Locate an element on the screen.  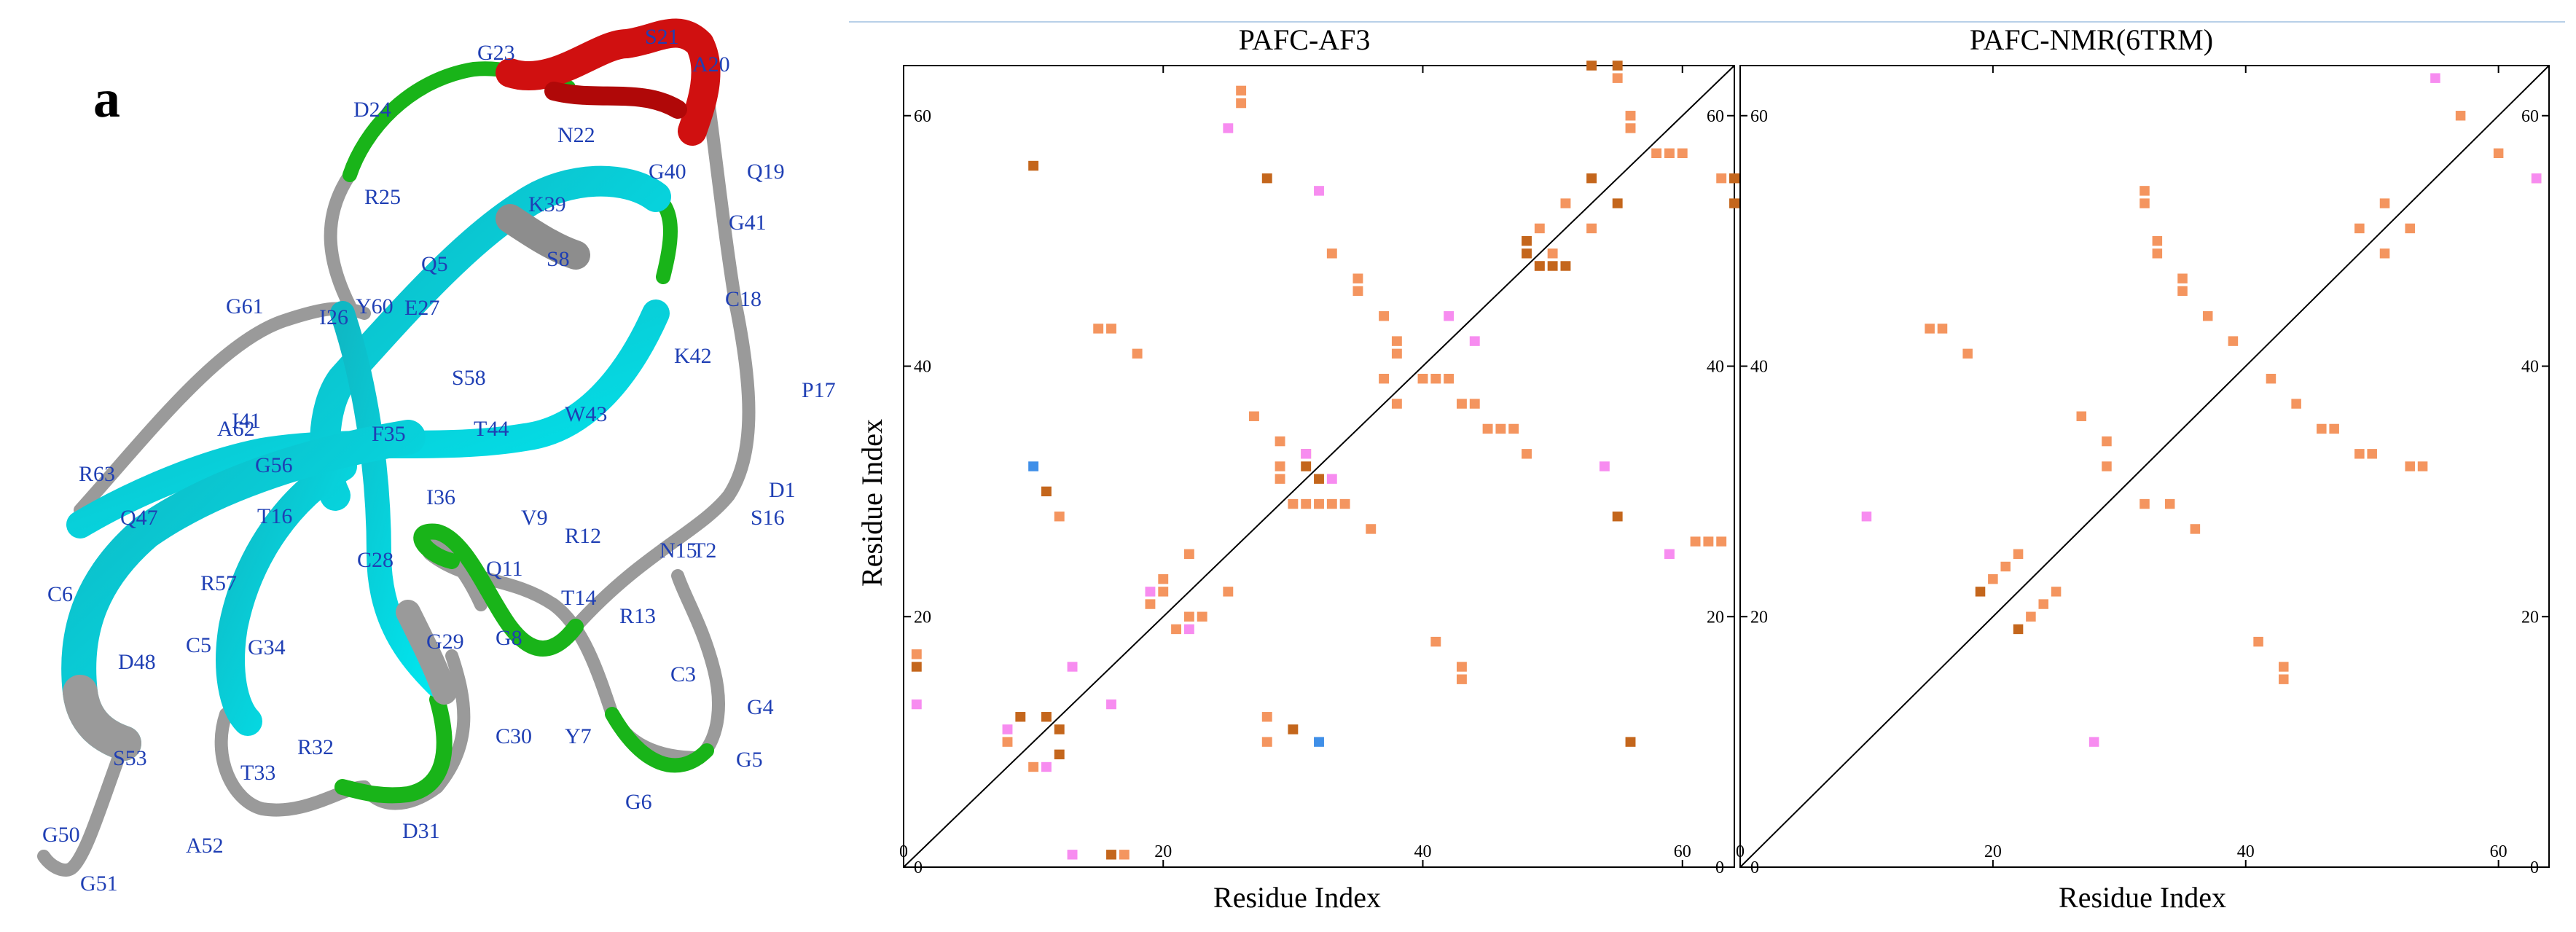
residue-label: C5 is located at coordinates (198, 645).